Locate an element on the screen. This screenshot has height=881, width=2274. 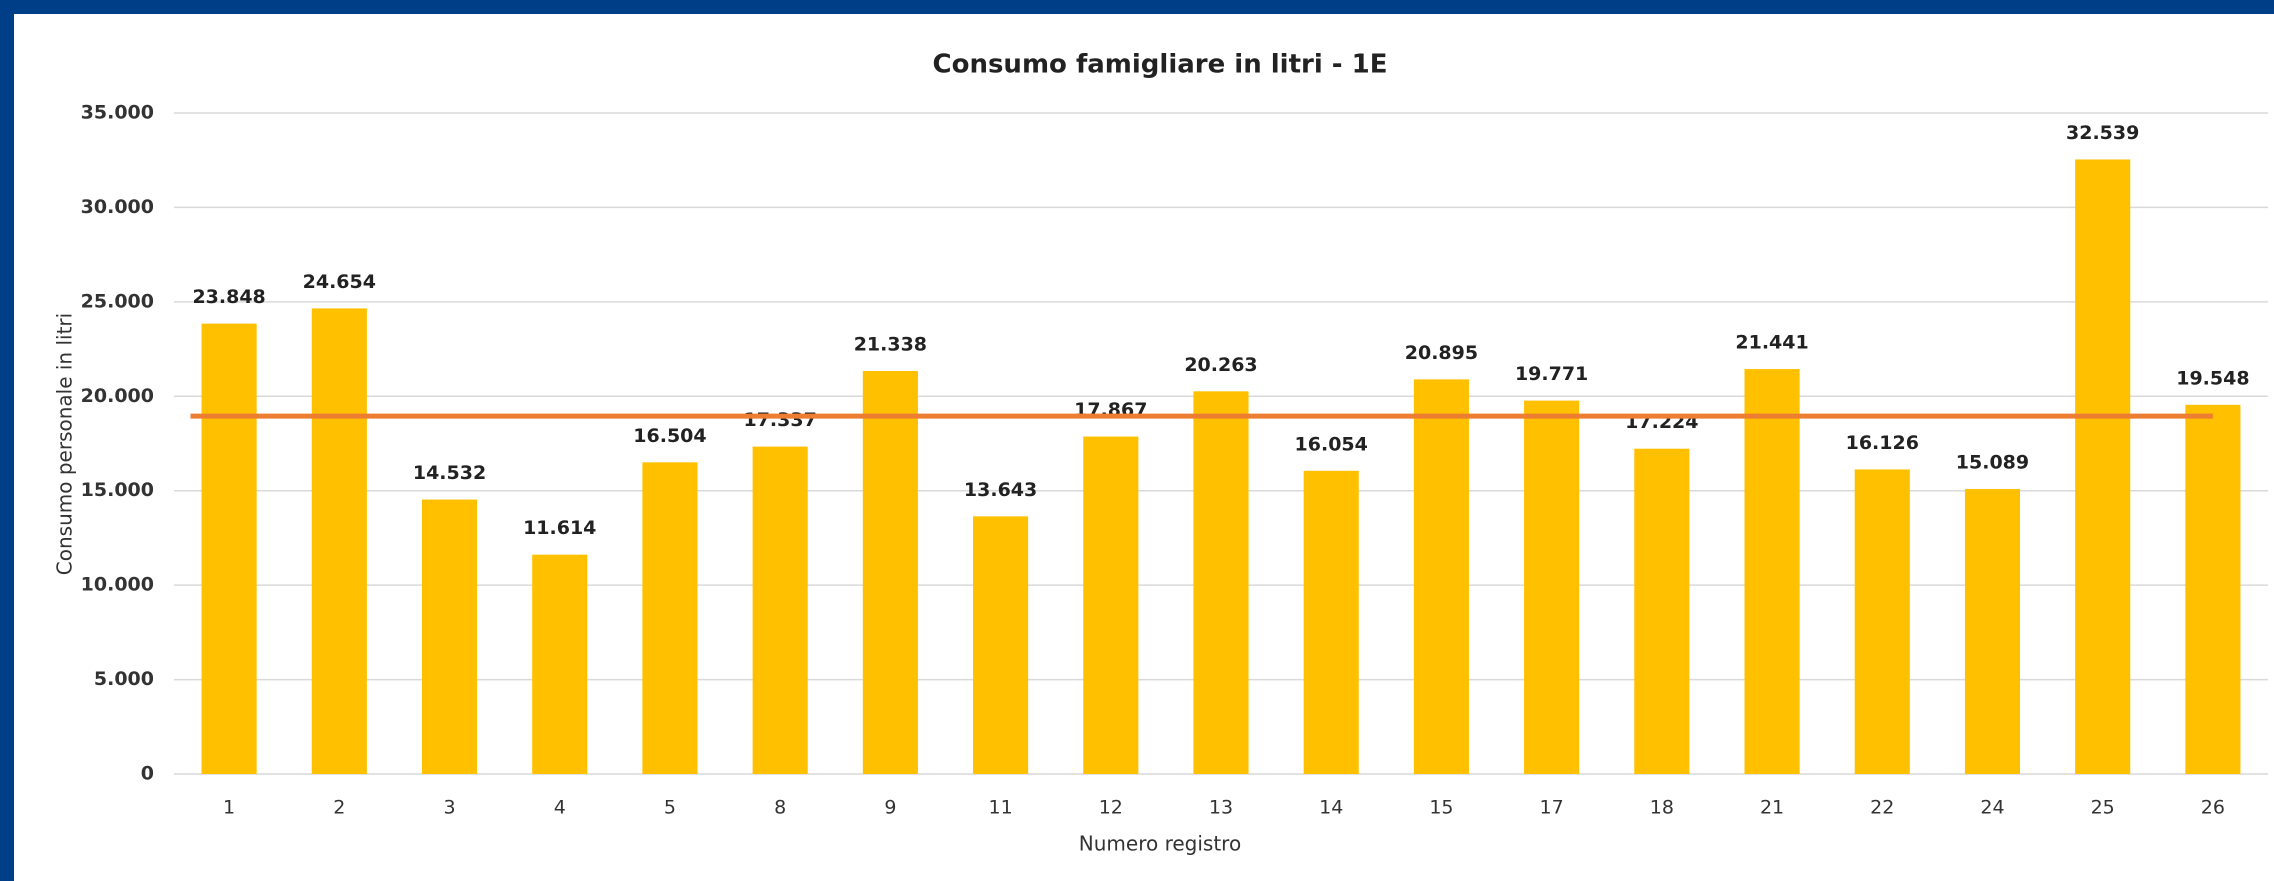
x-tick-label: 8 is located at coordinates (780, 808).